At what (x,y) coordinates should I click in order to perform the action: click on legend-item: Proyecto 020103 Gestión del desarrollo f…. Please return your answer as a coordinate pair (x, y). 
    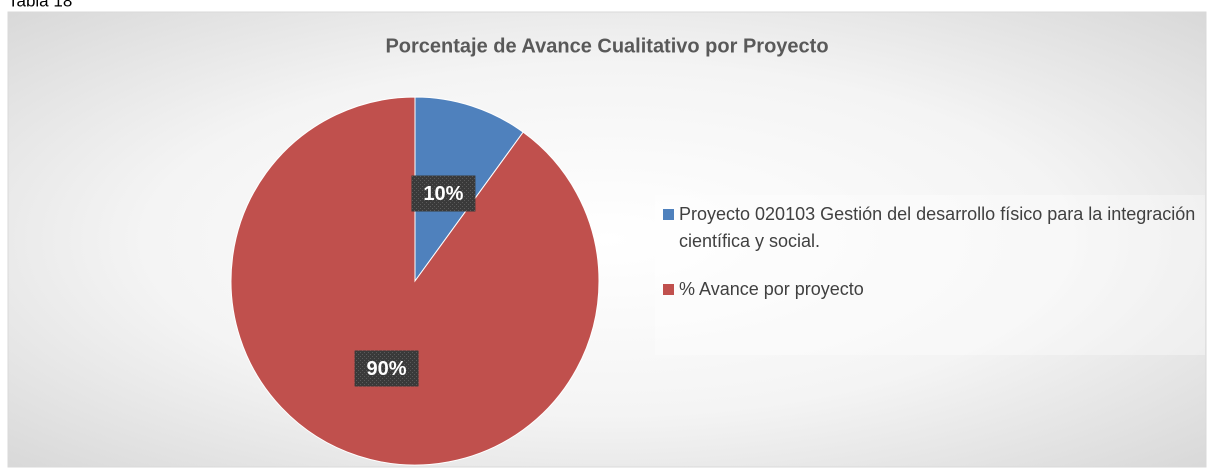
    Looking at the image, I should click on (930, 228).